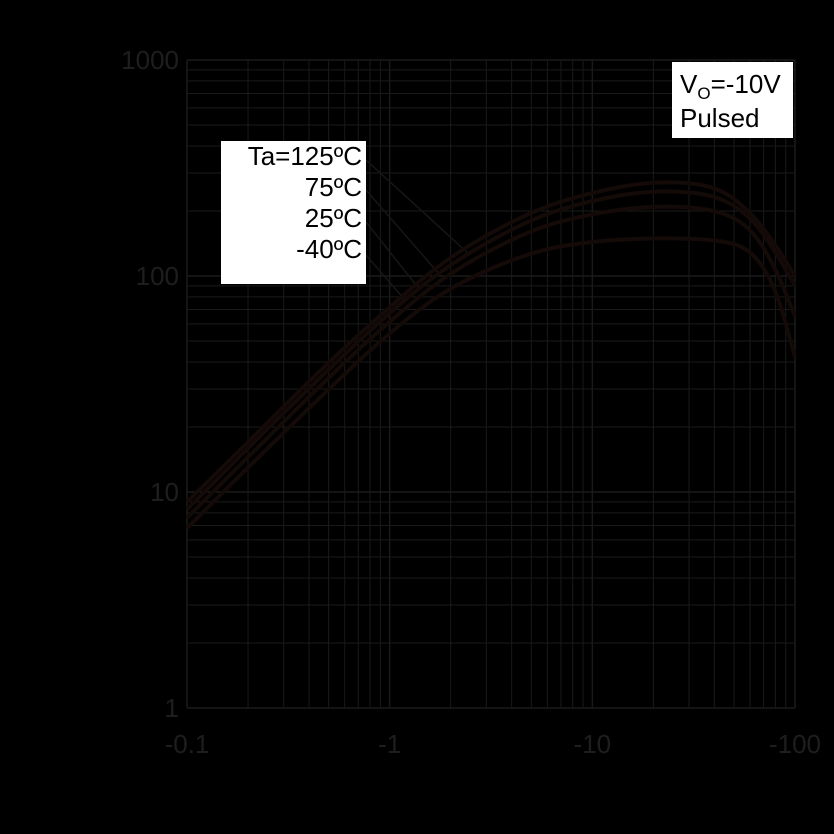  I want to click on y-tick-label: 100, so click(157, 276).